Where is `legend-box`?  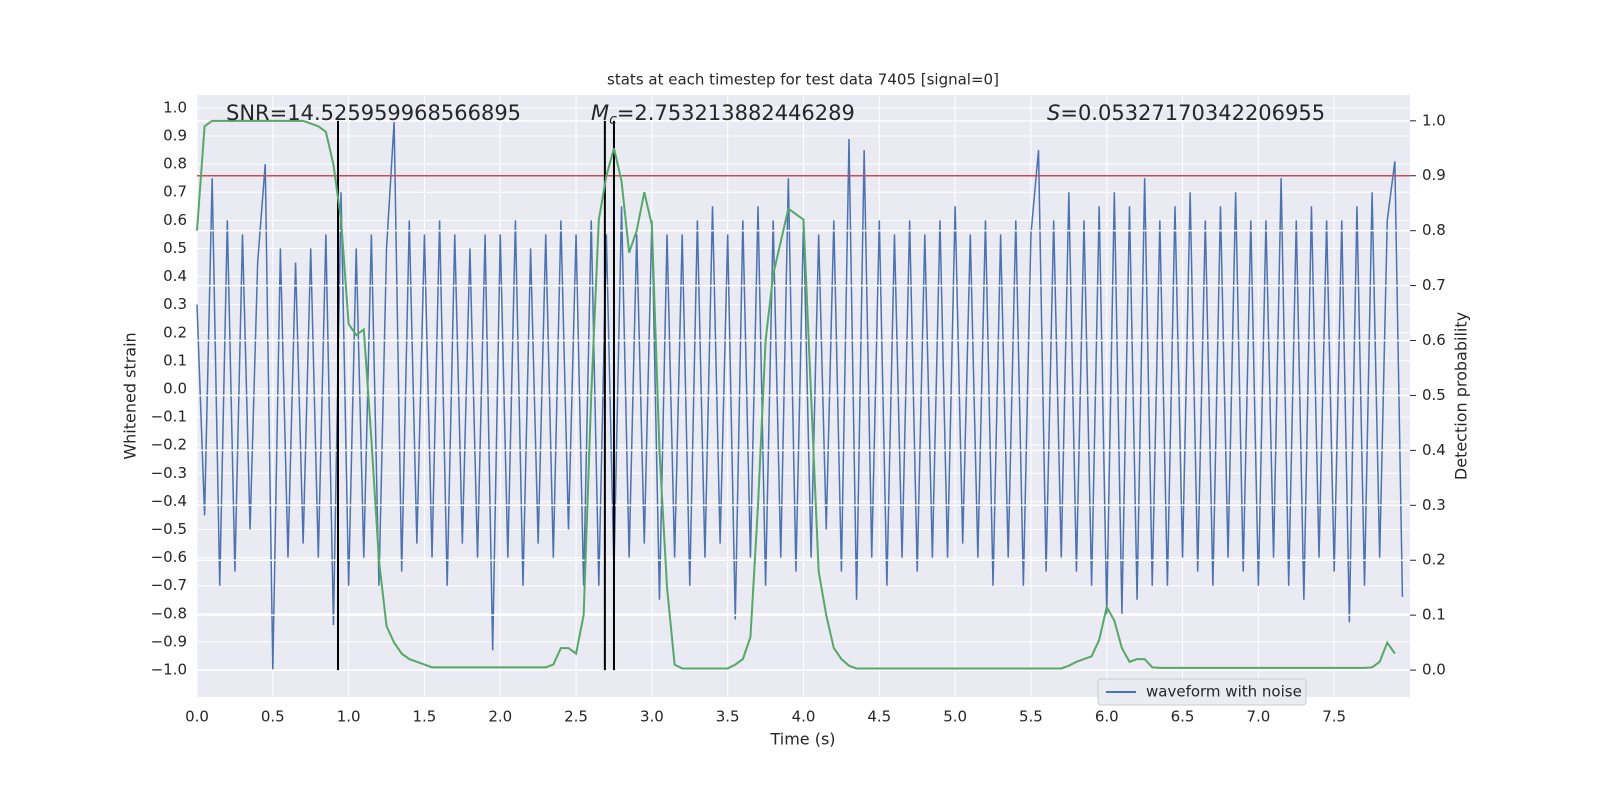
legend-box is located at coordinates (1202, 692).